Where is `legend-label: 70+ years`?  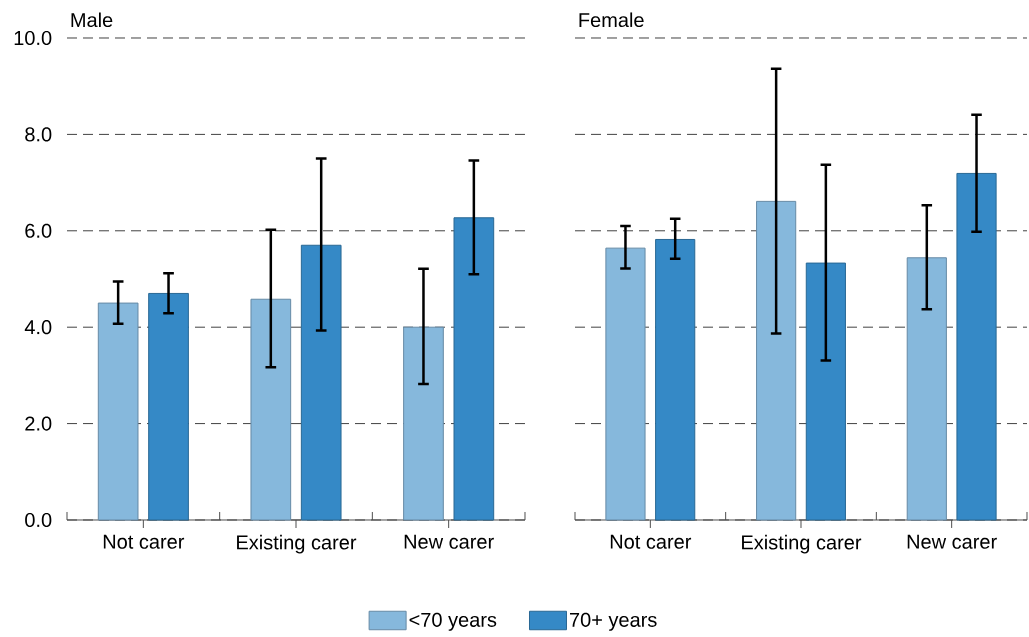 legend-label: 70+ years is located at coordinates (613, 621).